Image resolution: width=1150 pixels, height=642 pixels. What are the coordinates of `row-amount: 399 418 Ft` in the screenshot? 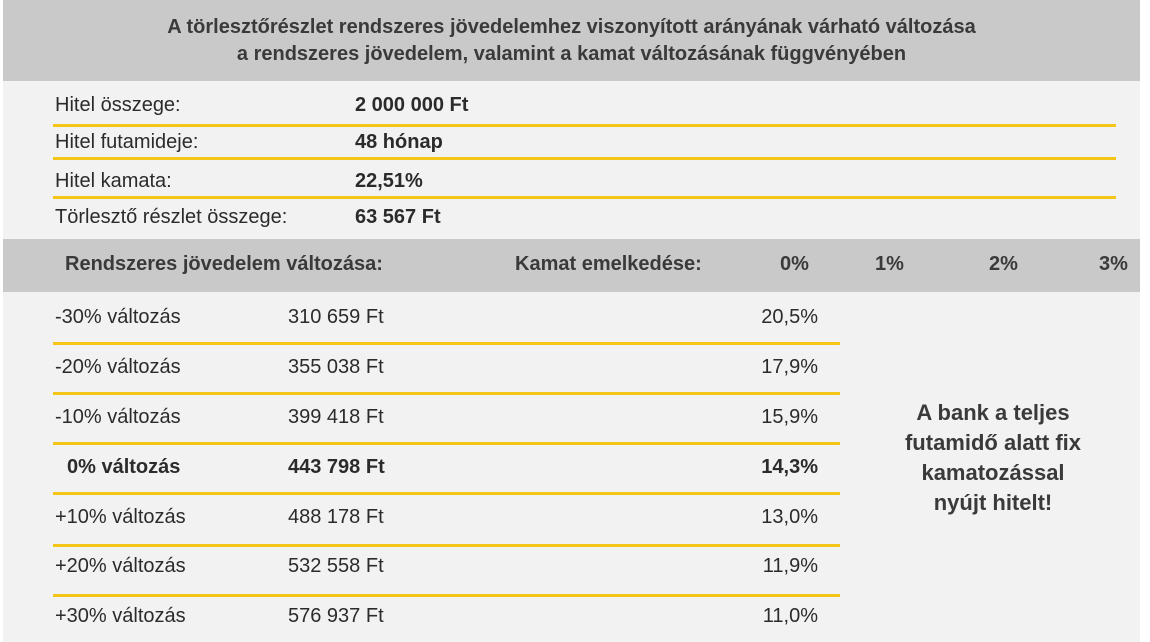 It's located at (336, 417).